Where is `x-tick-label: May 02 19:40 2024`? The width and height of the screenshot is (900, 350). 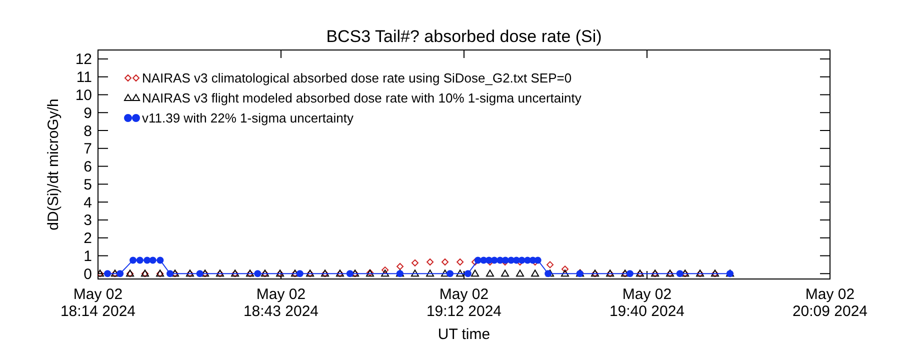
x-tick-label: May 02 19:40 2024 is located at coordinates (647, 303).